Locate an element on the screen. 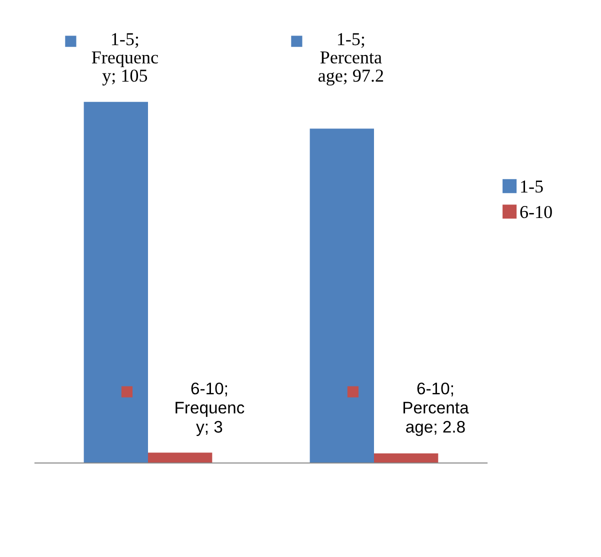 Image resolution: width=601 pixels, height=557 pixels. legend-label: 1-5 is located at coordinates (532, 186).